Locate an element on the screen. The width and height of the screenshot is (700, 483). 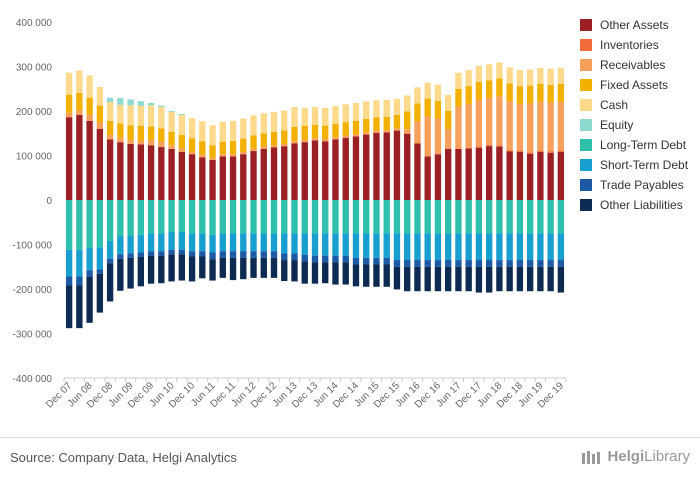
legend-label: Cash is located at coordinates (614, 105).